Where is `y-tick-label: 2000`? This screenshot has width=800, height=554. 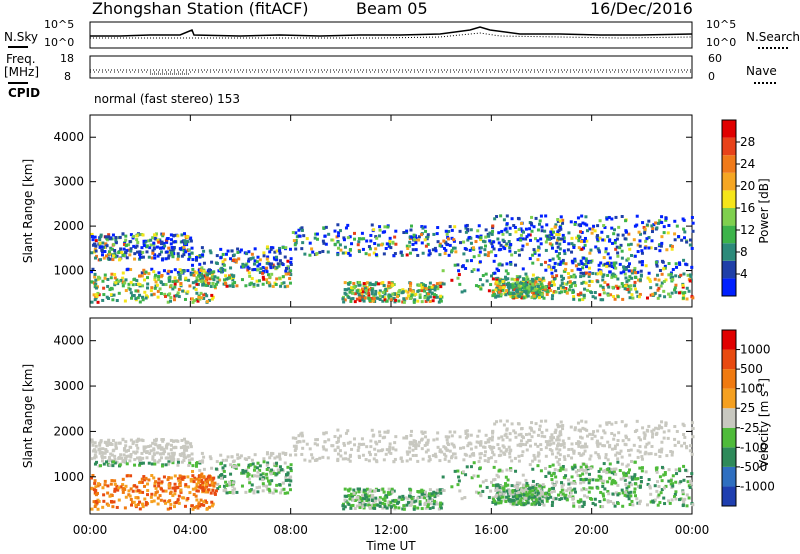
y-tick-label: 2000 is located at coordinates (68, 431).